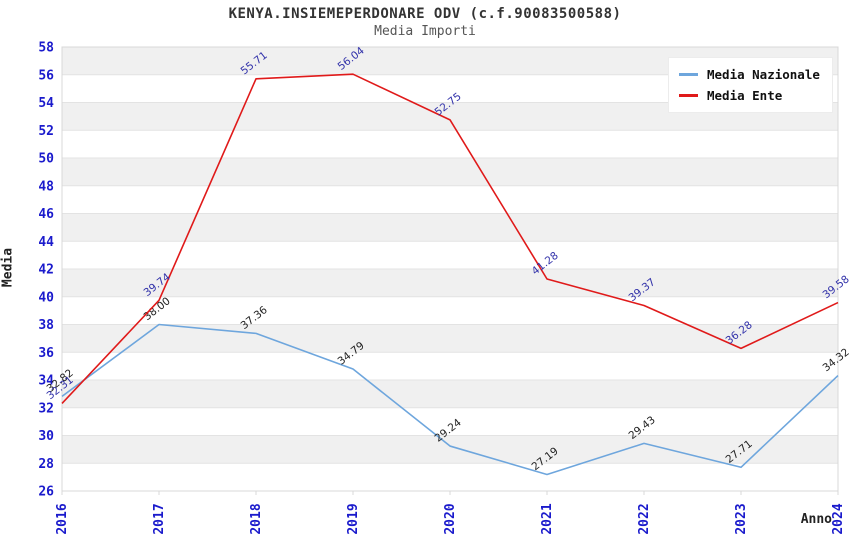 The height and width of the screenshot is (550, 850). I want to click on data-point-label: 38.00, so click(157, 309).